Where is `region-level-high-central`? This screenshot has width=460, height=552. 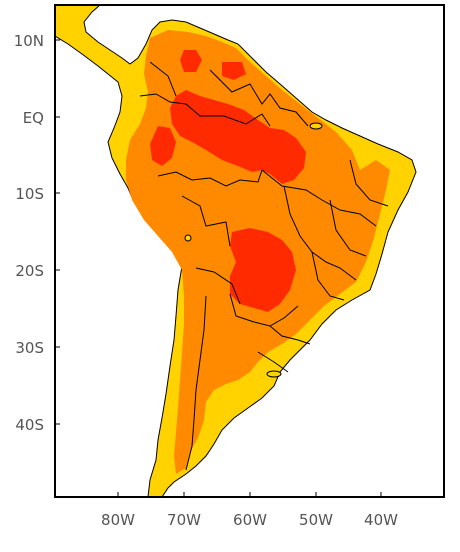
region-level-high-central is located at coordinates (263, 270).